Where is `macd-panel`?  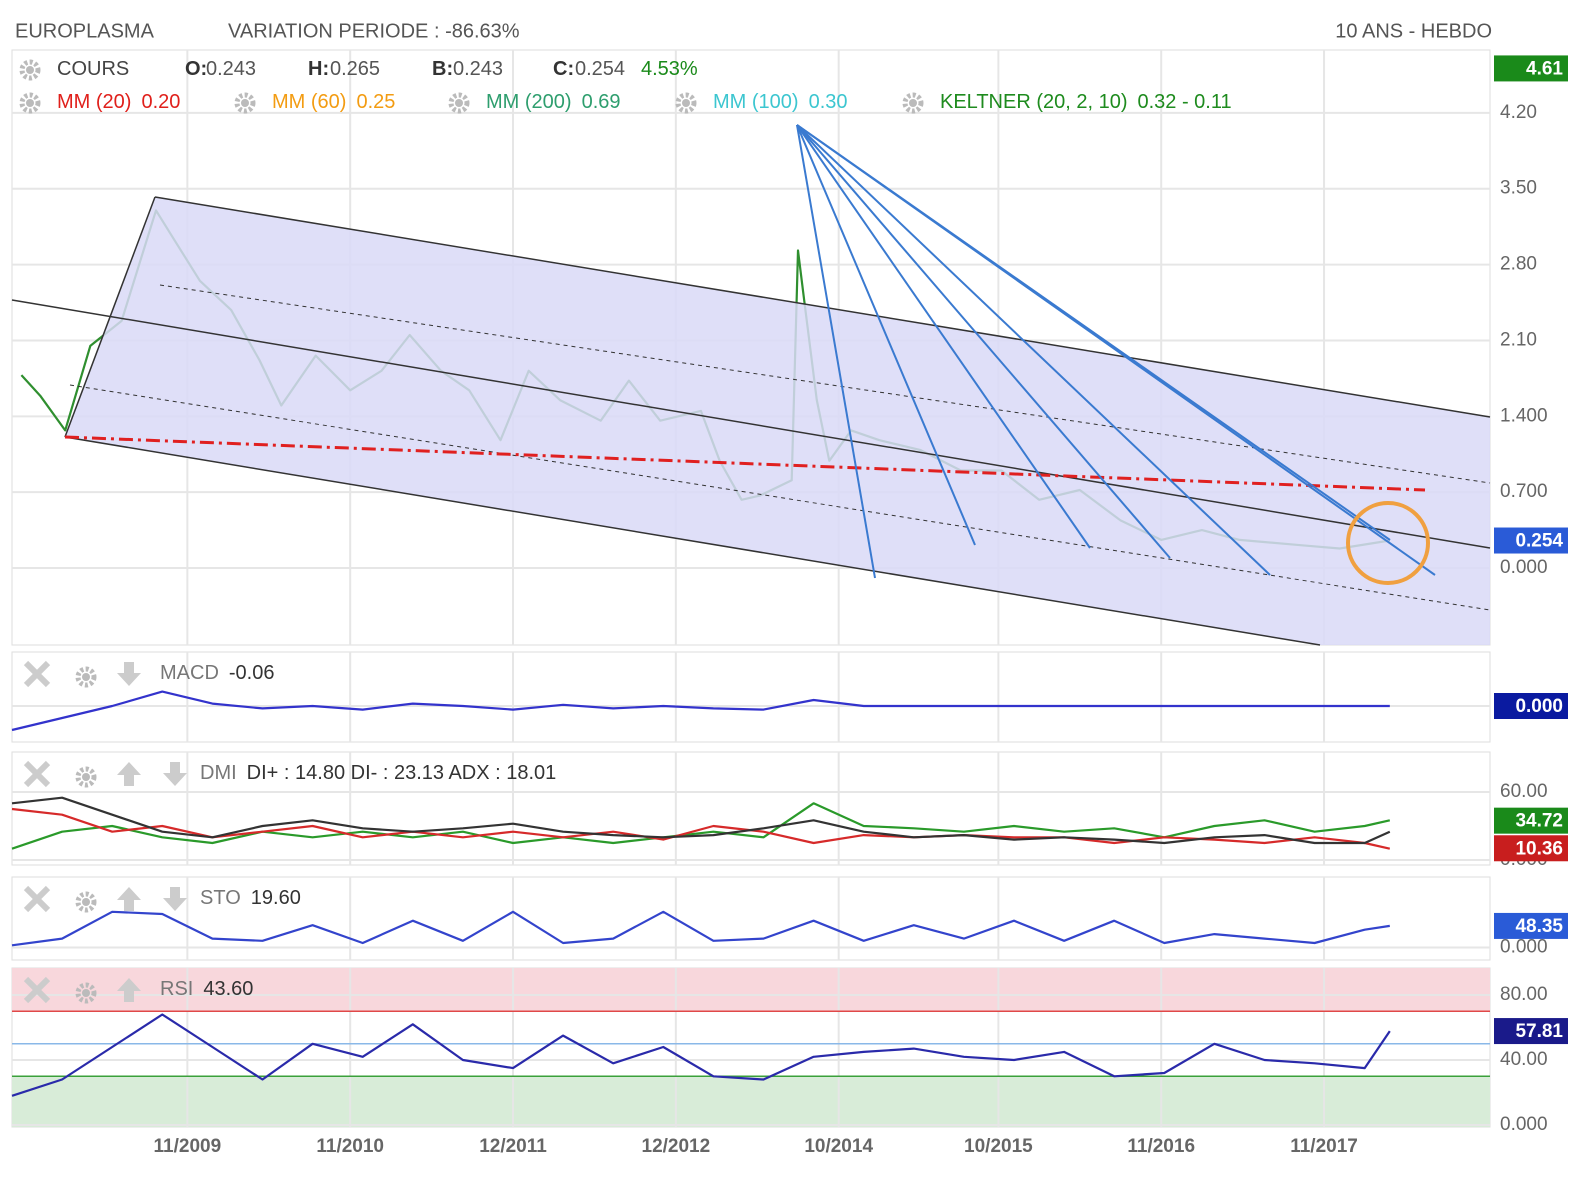
macd-panel is located at coordinates (751, 697).